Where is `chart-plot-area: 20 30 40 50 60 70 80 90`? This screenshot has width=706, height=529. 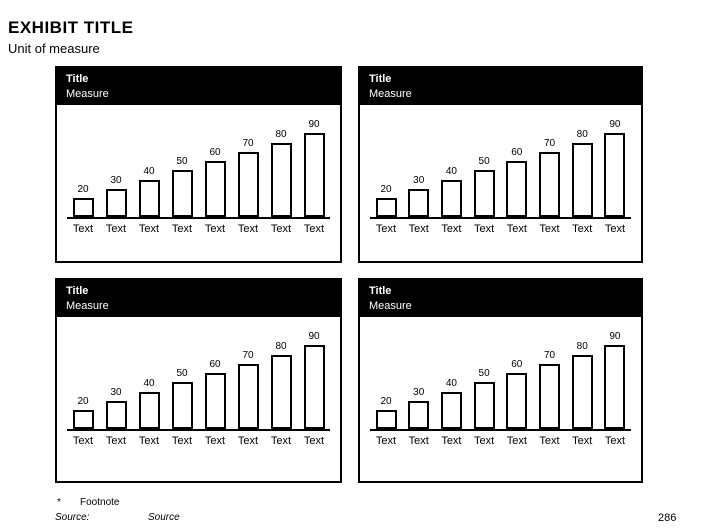
chart-plot-area: 20 30 40 50 60 70 80 90 is located at coordinates (198, 373).